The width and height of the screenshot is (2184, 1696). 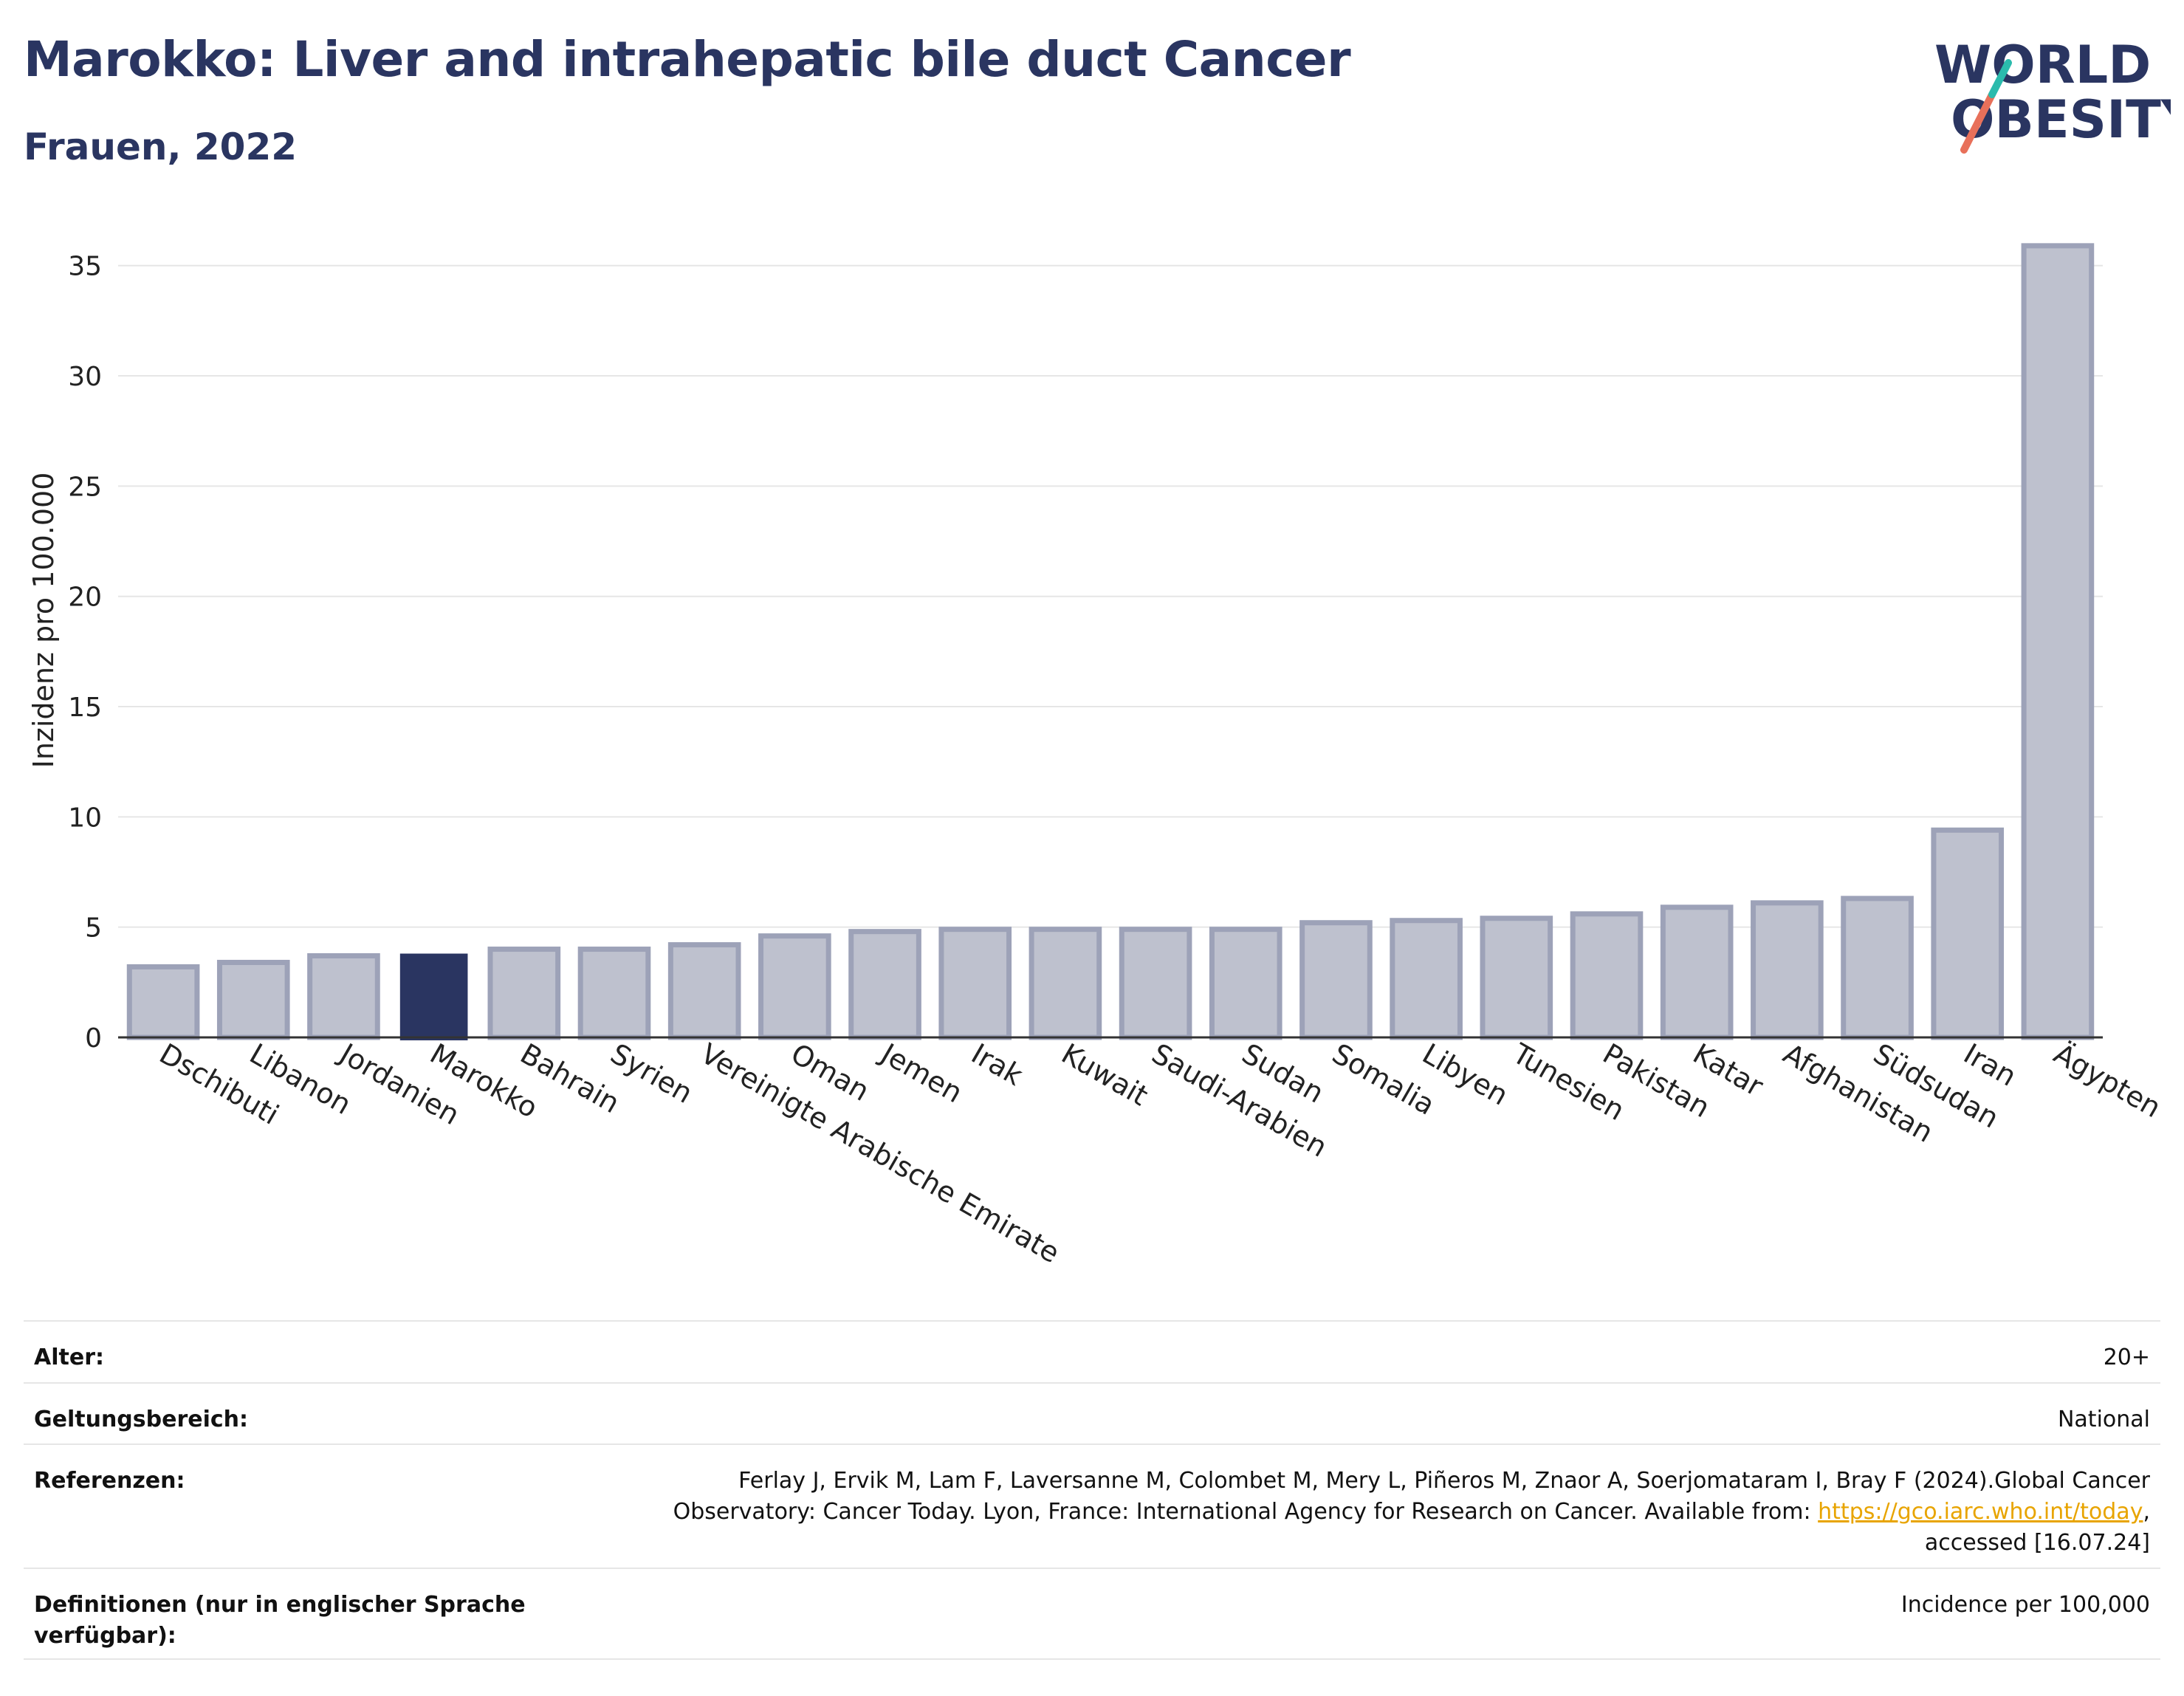 I want to click on reference-line-2-suffix: ,, so click(x=2146, y=1512).